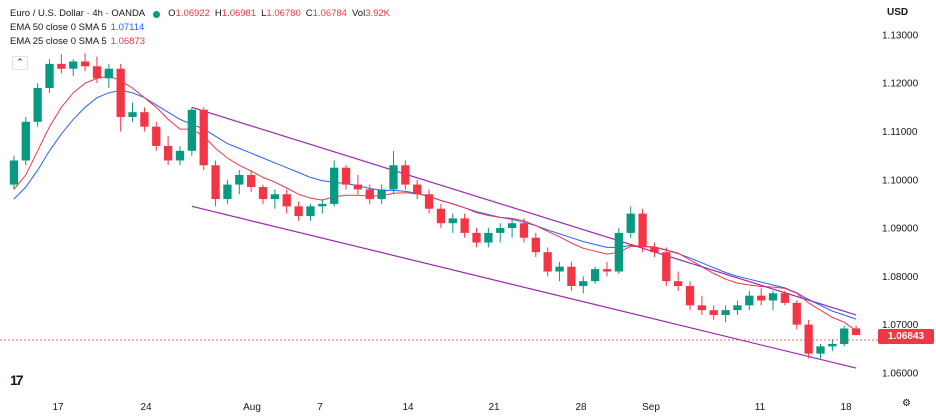 This screenshot has height=416, width=936. Describe the element at coordinates (329, 13) in the screenshot. I see `ohlc-value: 1.06784` at that location.